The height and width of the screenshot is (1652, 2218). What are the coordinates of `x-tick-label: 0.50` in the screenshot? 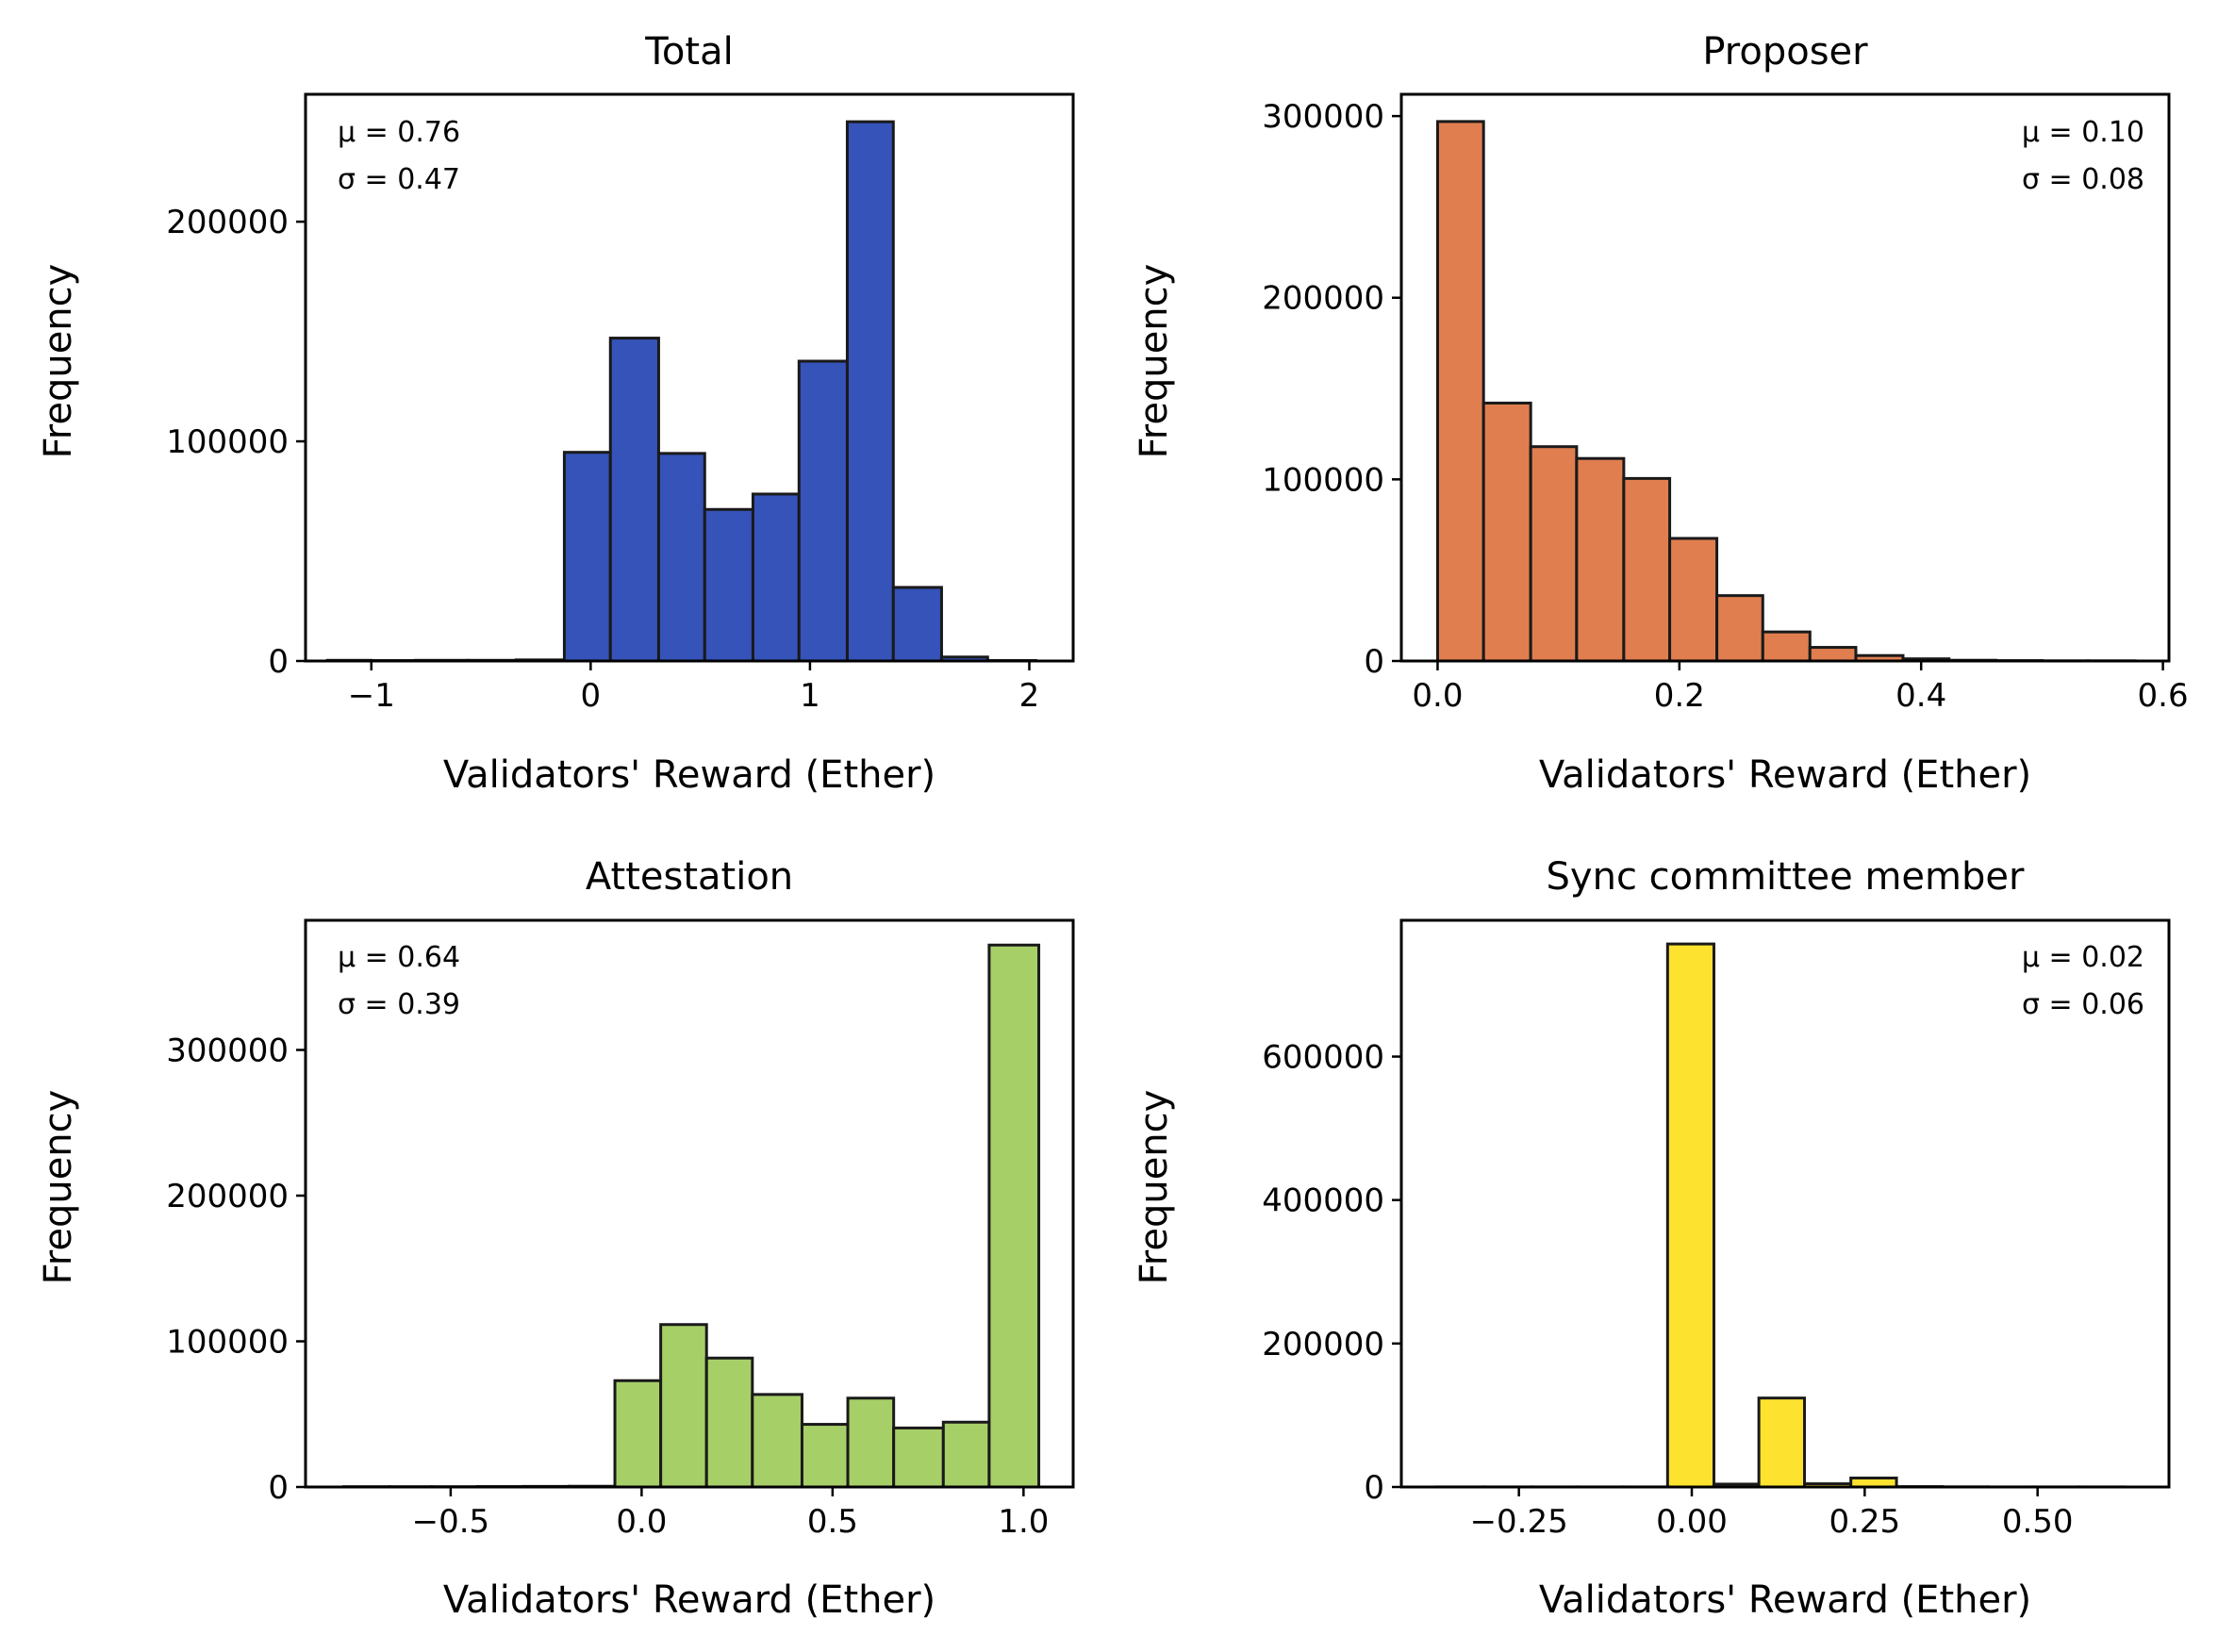 It's located at (2038, 1522).